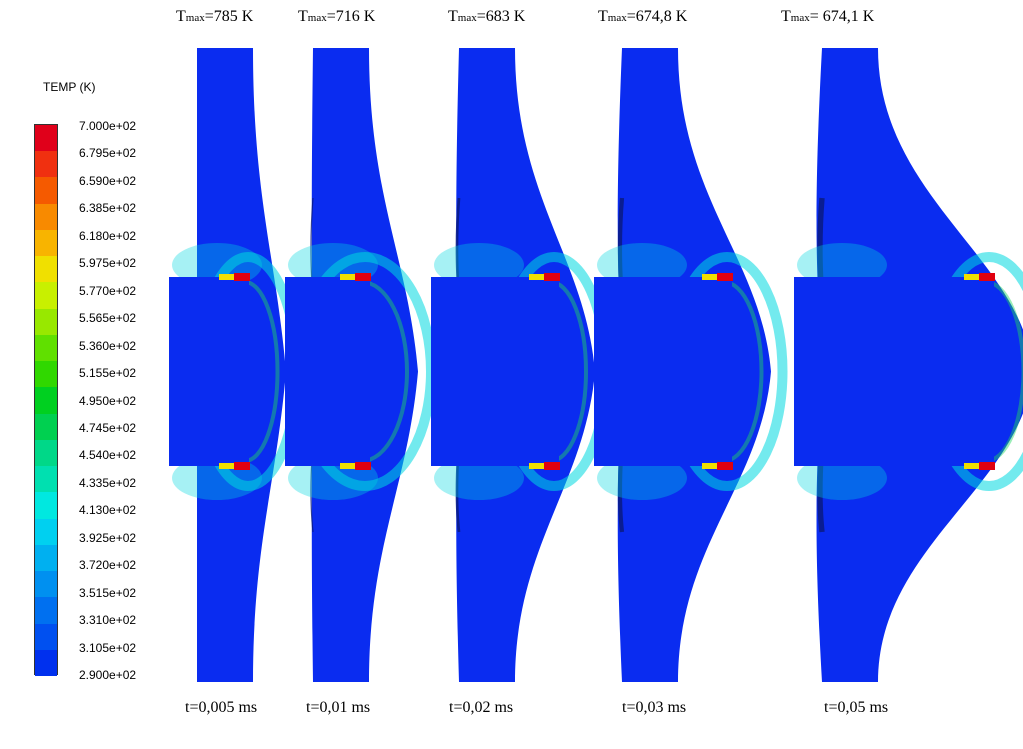 This screenshot has width=1023, height=749. I want to click on tmax-label: Tmax=716 K, so click(336, 17).